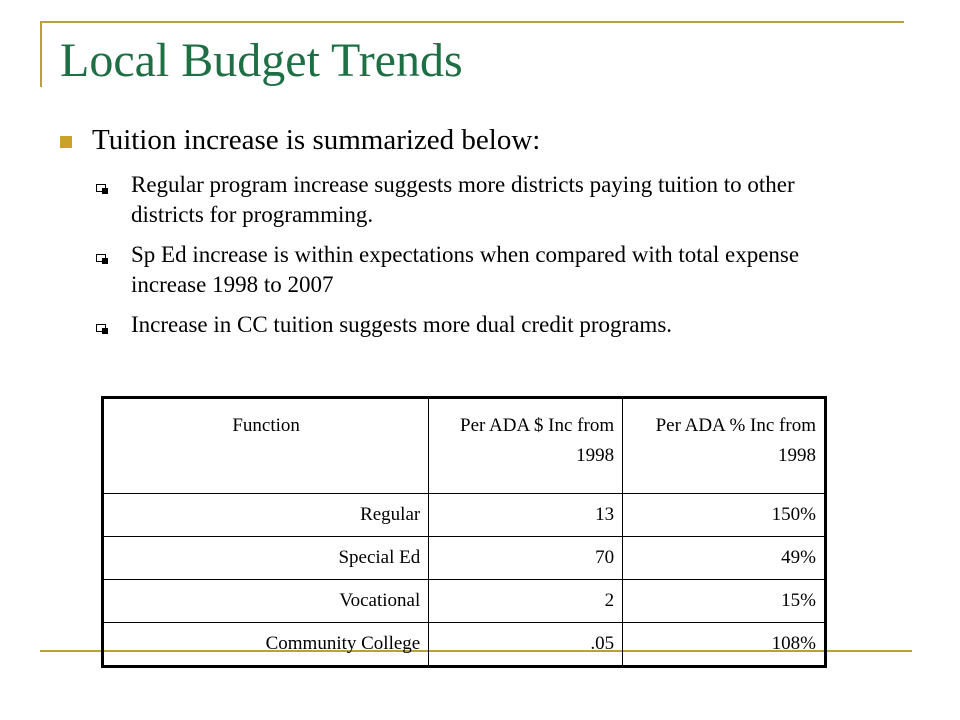  I want to click on main-bullet: Tuition increase is summarized below:, so click(470, 141).